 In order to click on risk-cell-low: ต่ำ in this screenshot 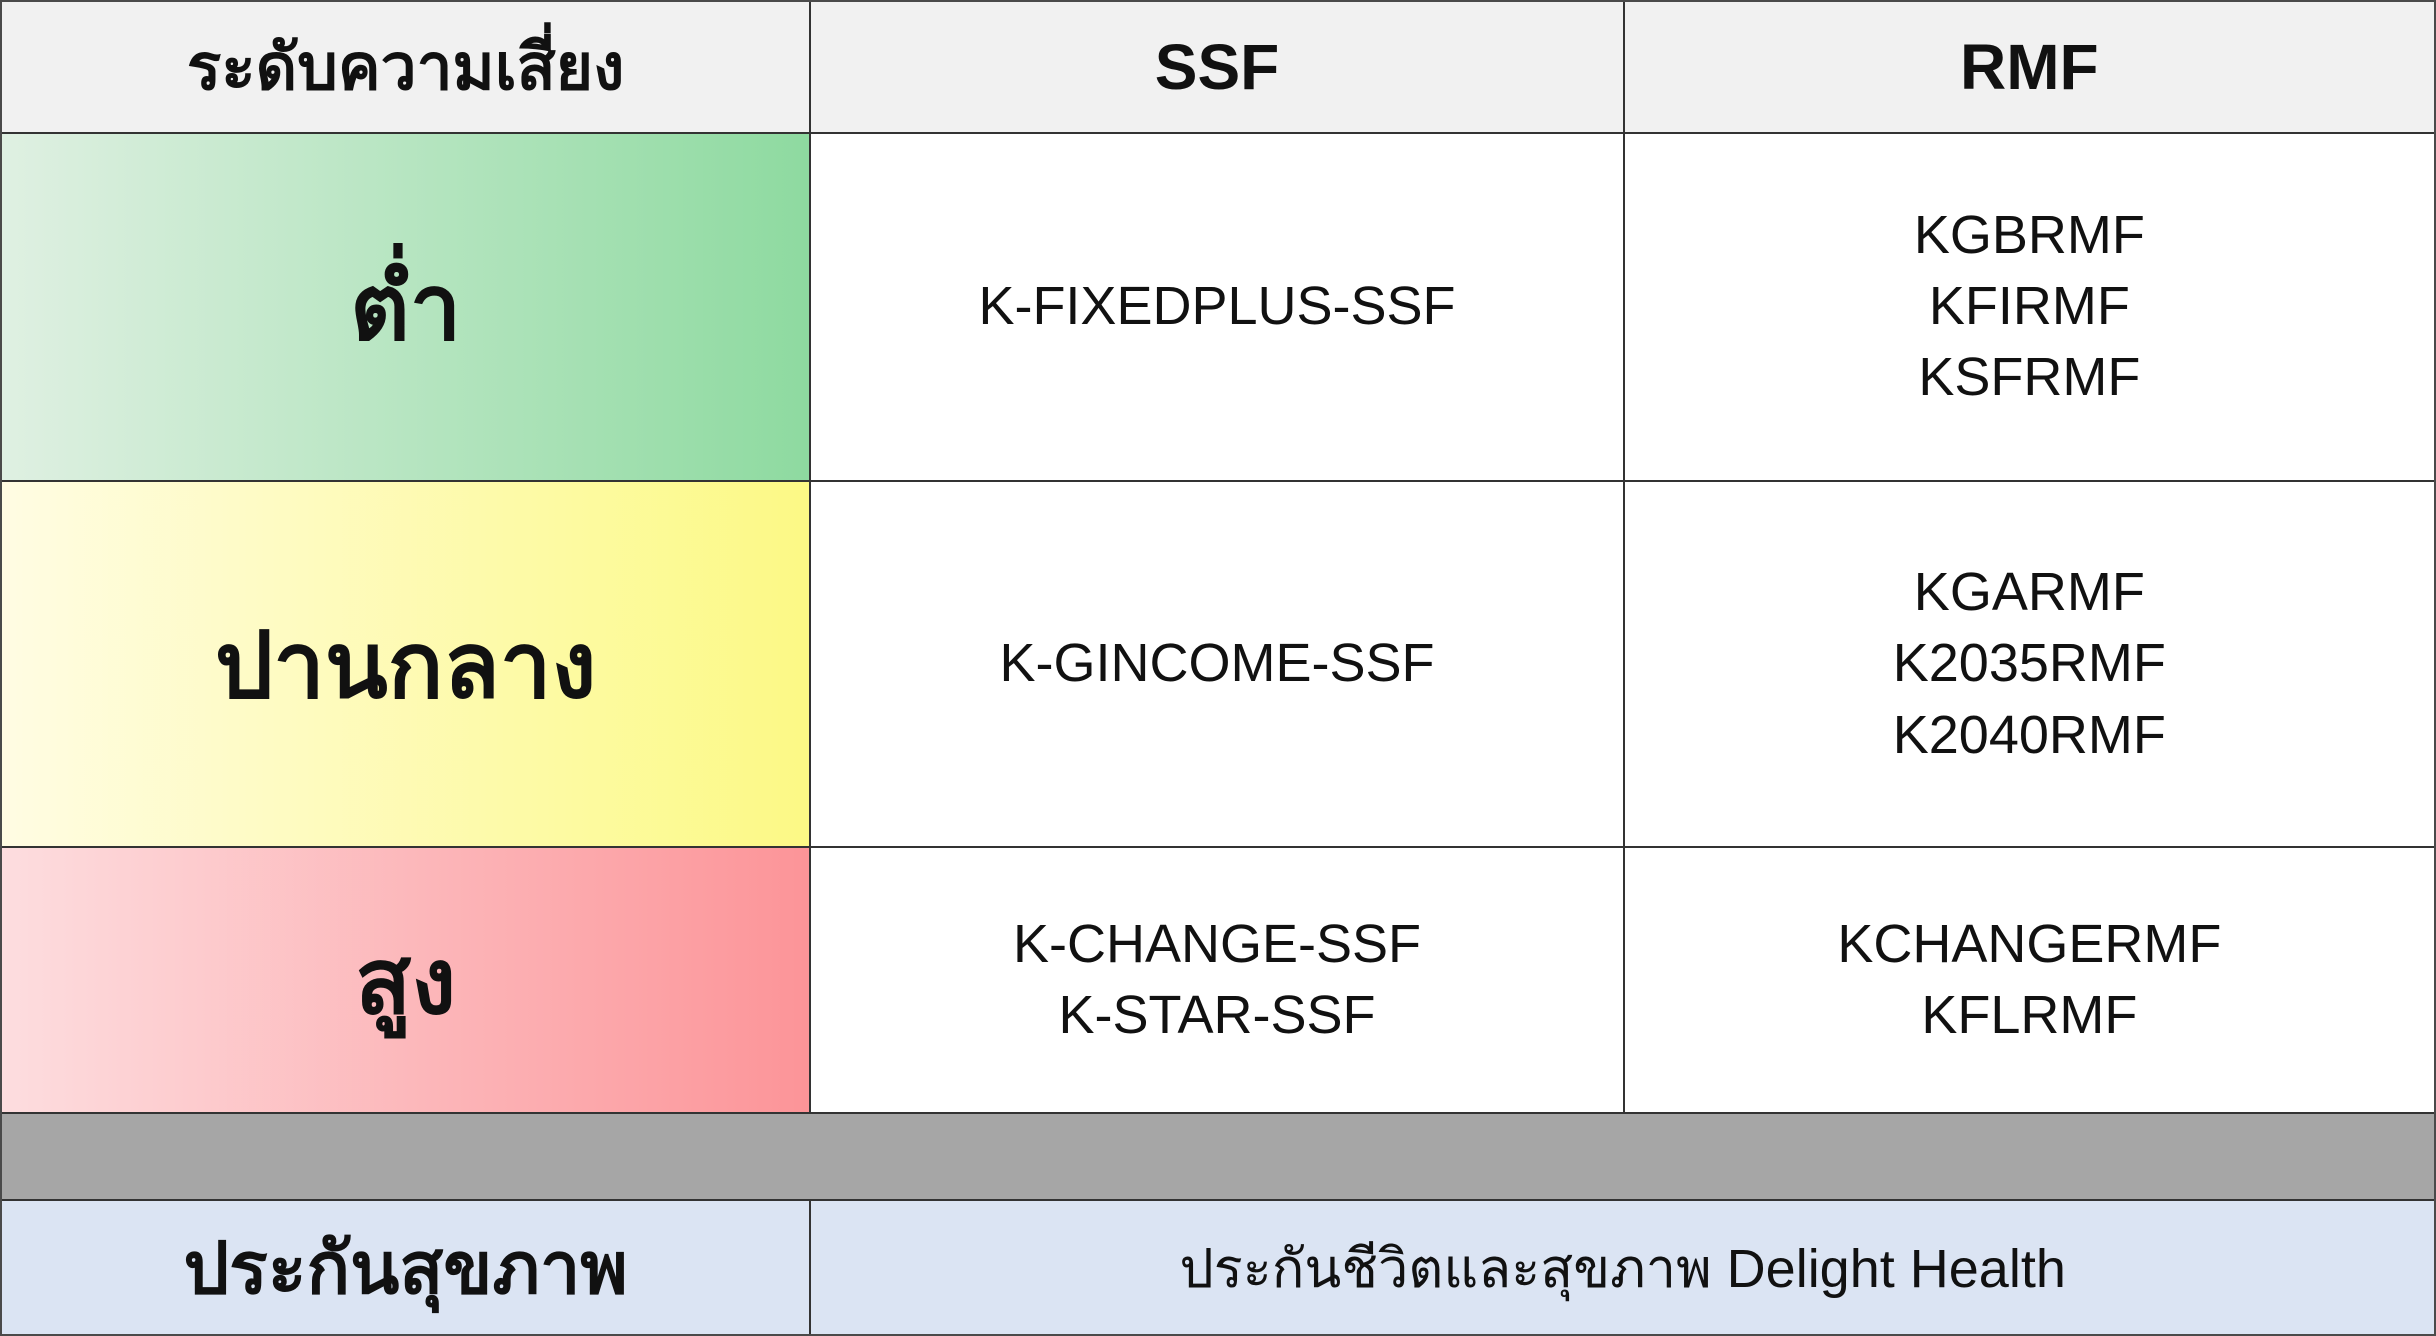, I will do `click(406, 306)`.